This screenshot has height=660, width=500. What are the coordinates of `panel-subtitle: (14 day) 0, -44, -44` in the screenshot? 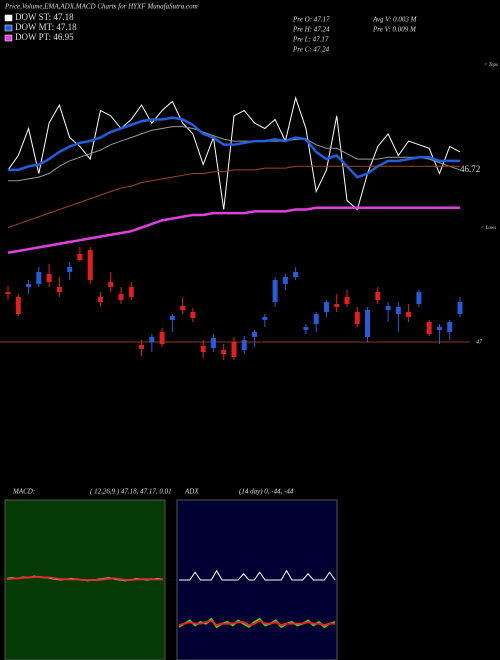 It's located at (266, 492).